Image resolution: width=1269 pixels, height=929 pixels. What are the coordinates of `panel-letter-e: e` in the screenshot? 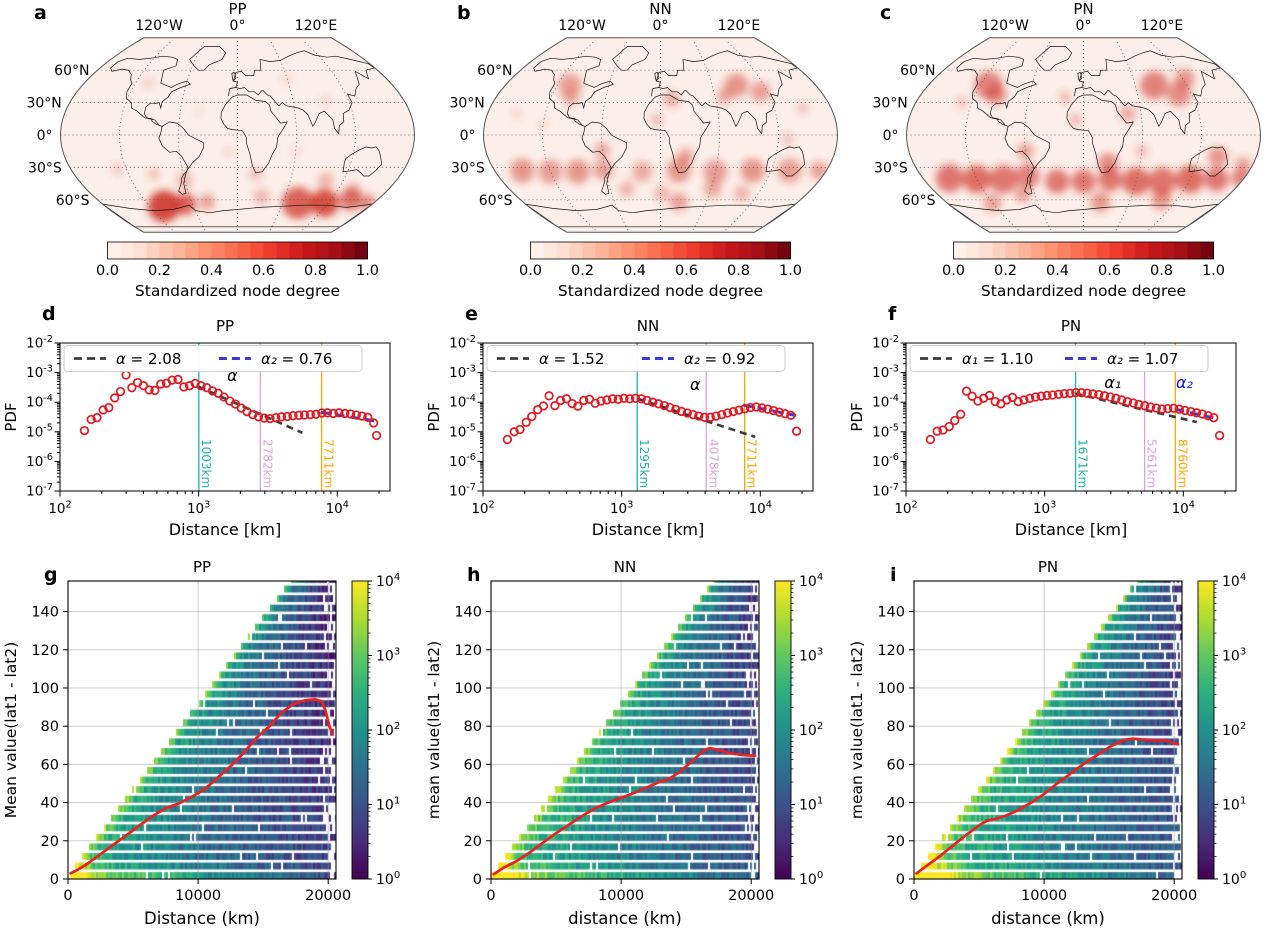 It's located at (471, 314).